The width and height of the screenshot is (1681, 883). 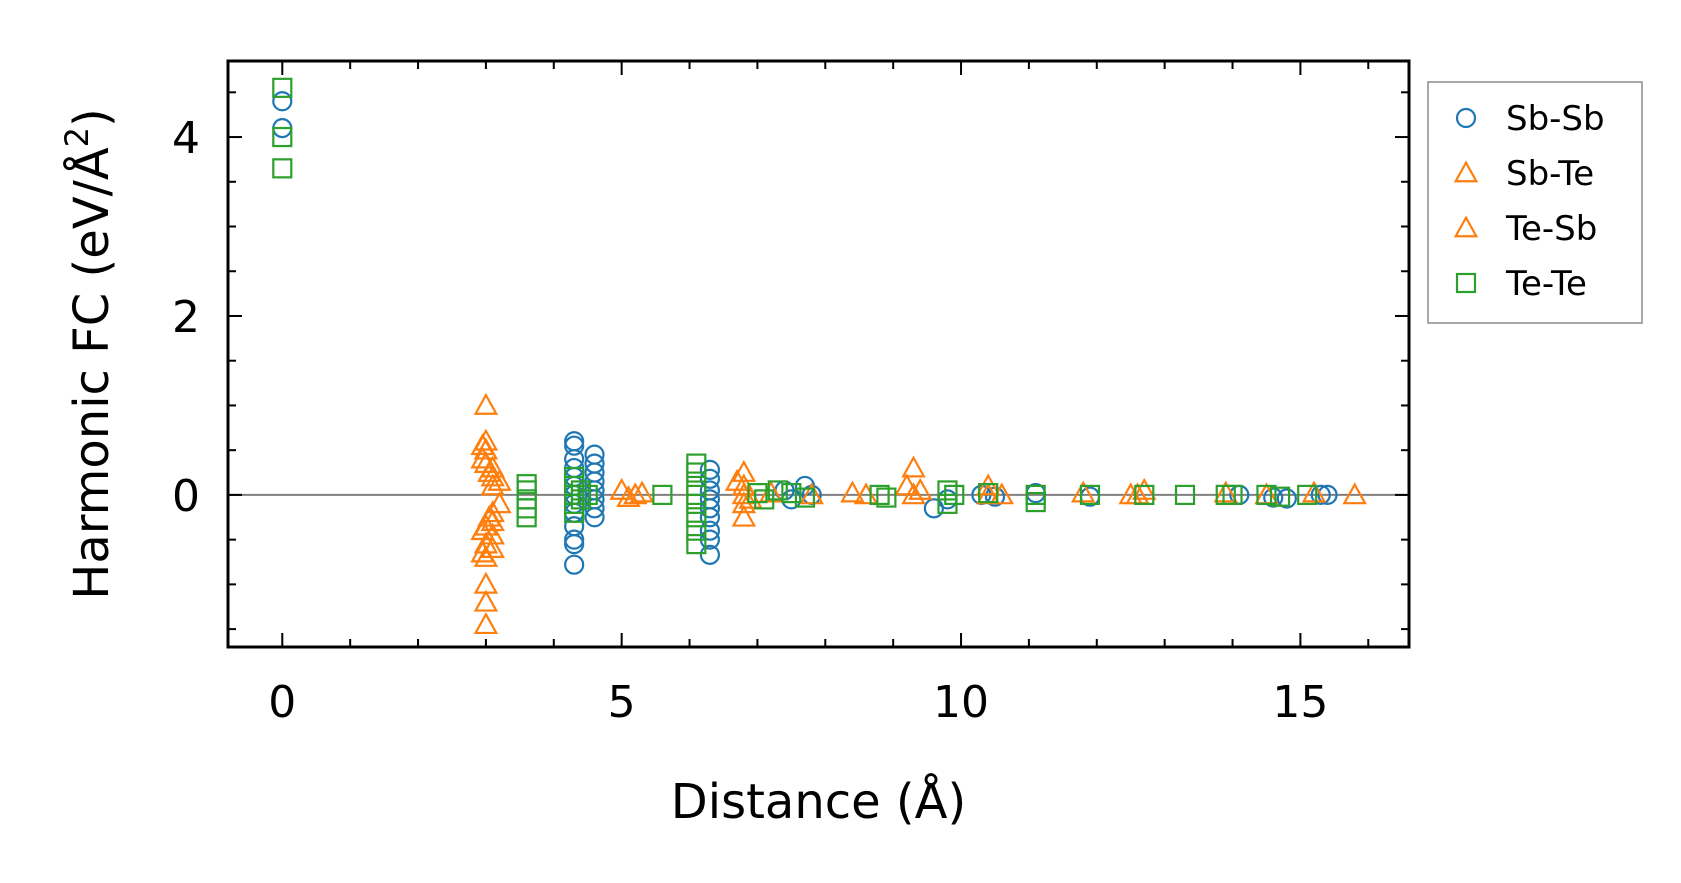 I want to click on y-tick-label: 0, so click(x=186, y=496).